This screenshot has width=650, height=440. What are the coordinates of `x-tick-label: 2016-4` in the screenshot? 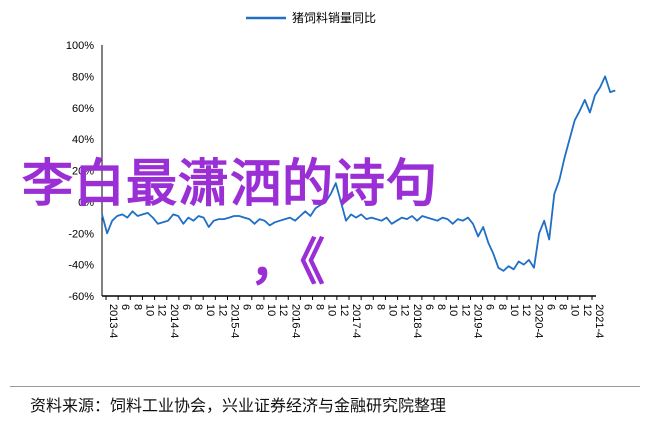 It's located at (295, 321).